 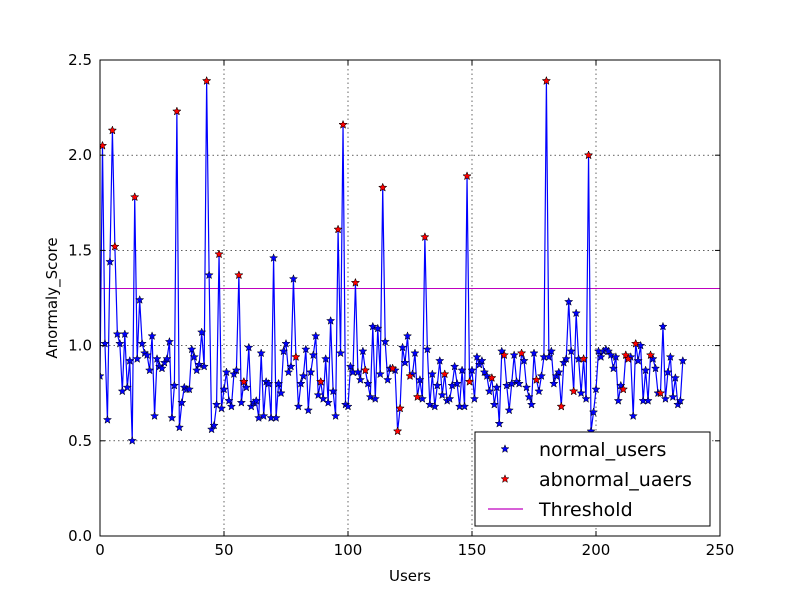 I want to click on legend-marker-abnormal_uaers, so click(x=505, y=478).